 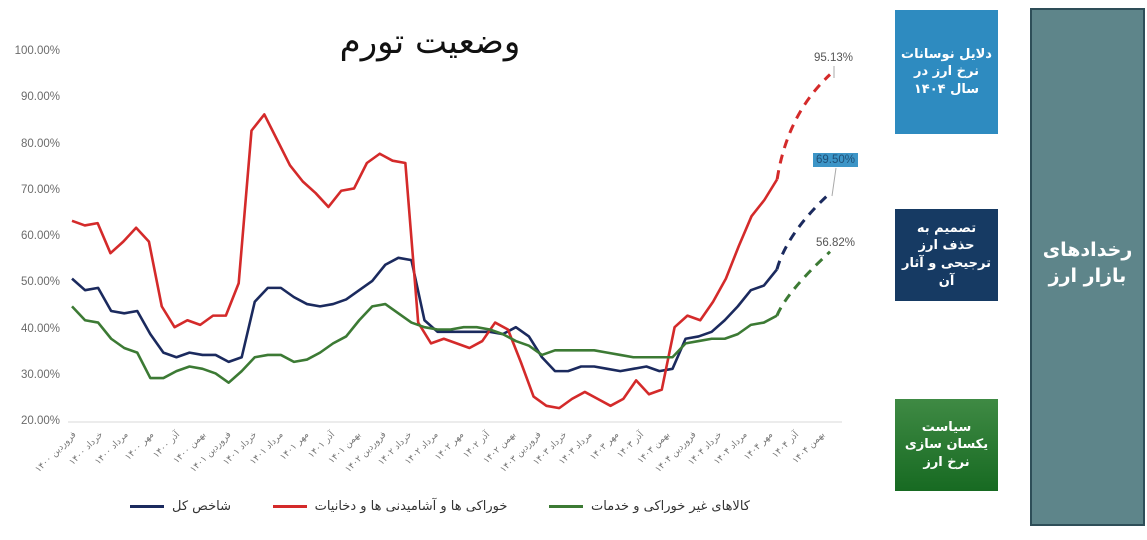 I want to click on fx-volatility-reasons-label: دلایل نوسانات نرخ ارز در سال ۱۴۰۴, so click(x=946, y=71).